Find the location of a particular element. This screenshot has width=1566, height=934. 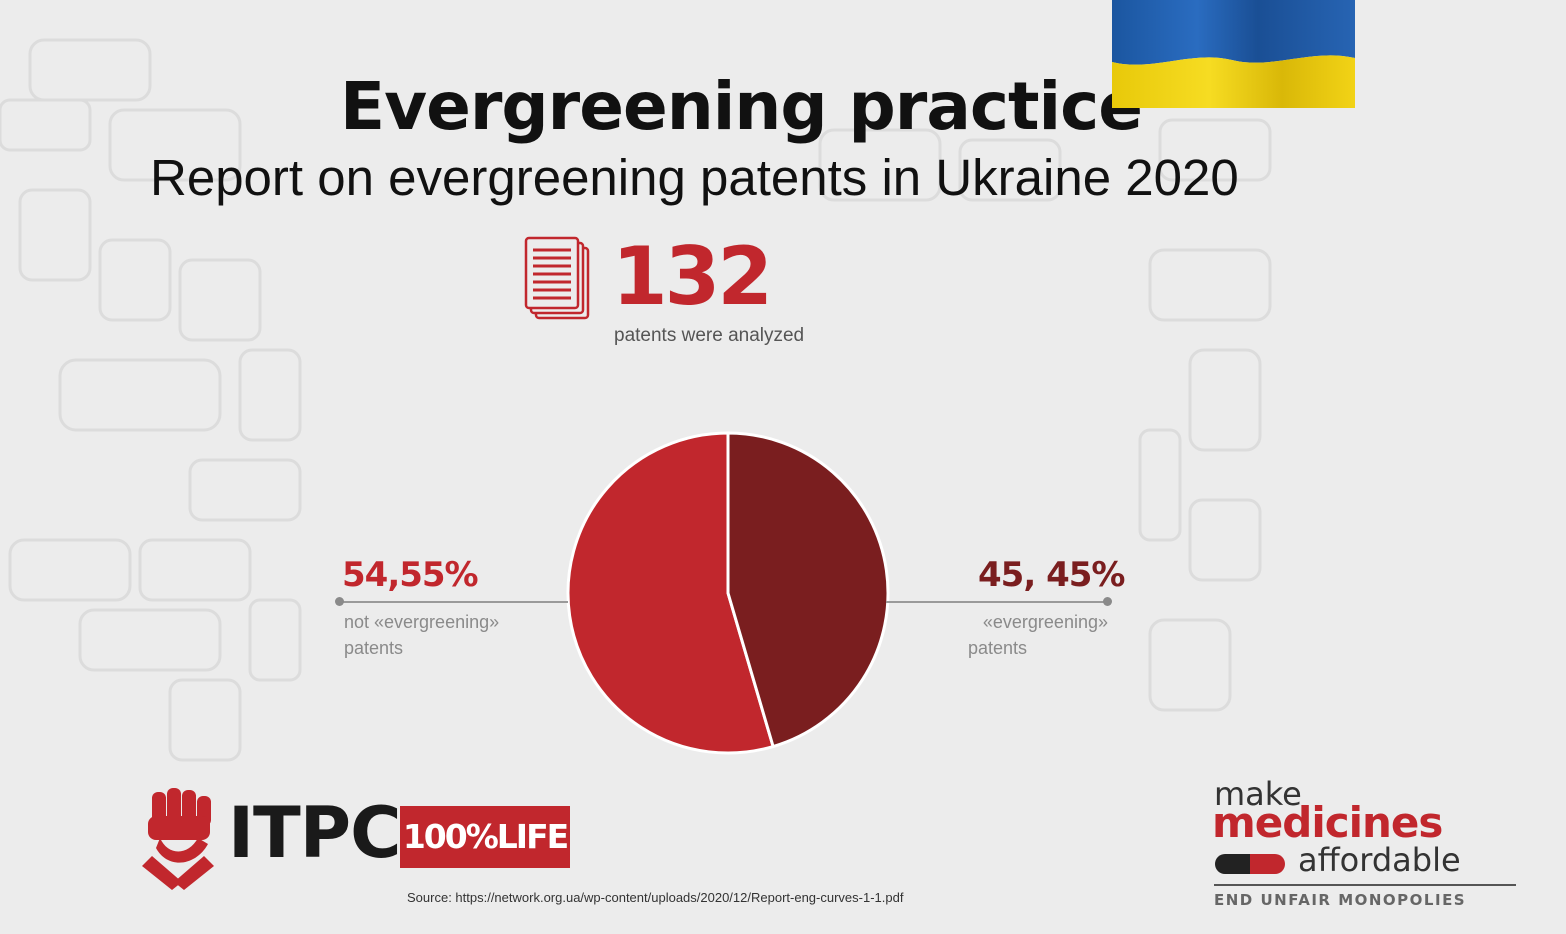

page-title: Evergreening practice is located at coordinates (741, 106).